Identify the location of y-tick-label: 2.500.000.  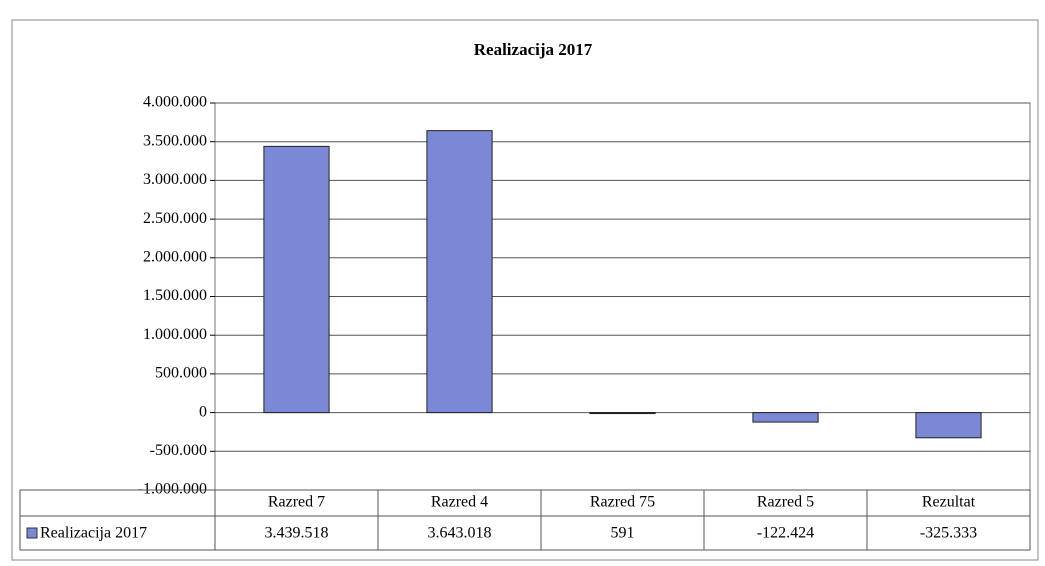
(175, 218).